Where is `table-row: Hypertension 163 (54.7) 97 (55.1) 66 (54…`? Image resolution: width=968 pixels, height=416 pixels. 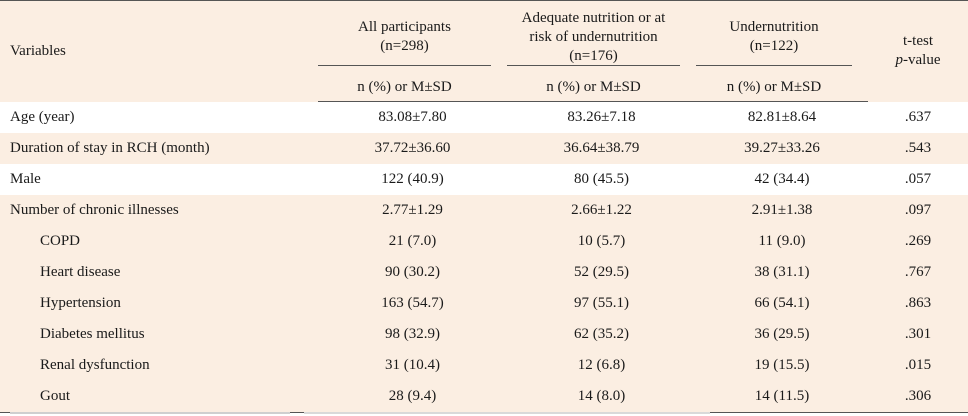 table-row: Hypertension 163 (54.7) 97 (55.1) 66 (54… is located at coordinates (484, 303).